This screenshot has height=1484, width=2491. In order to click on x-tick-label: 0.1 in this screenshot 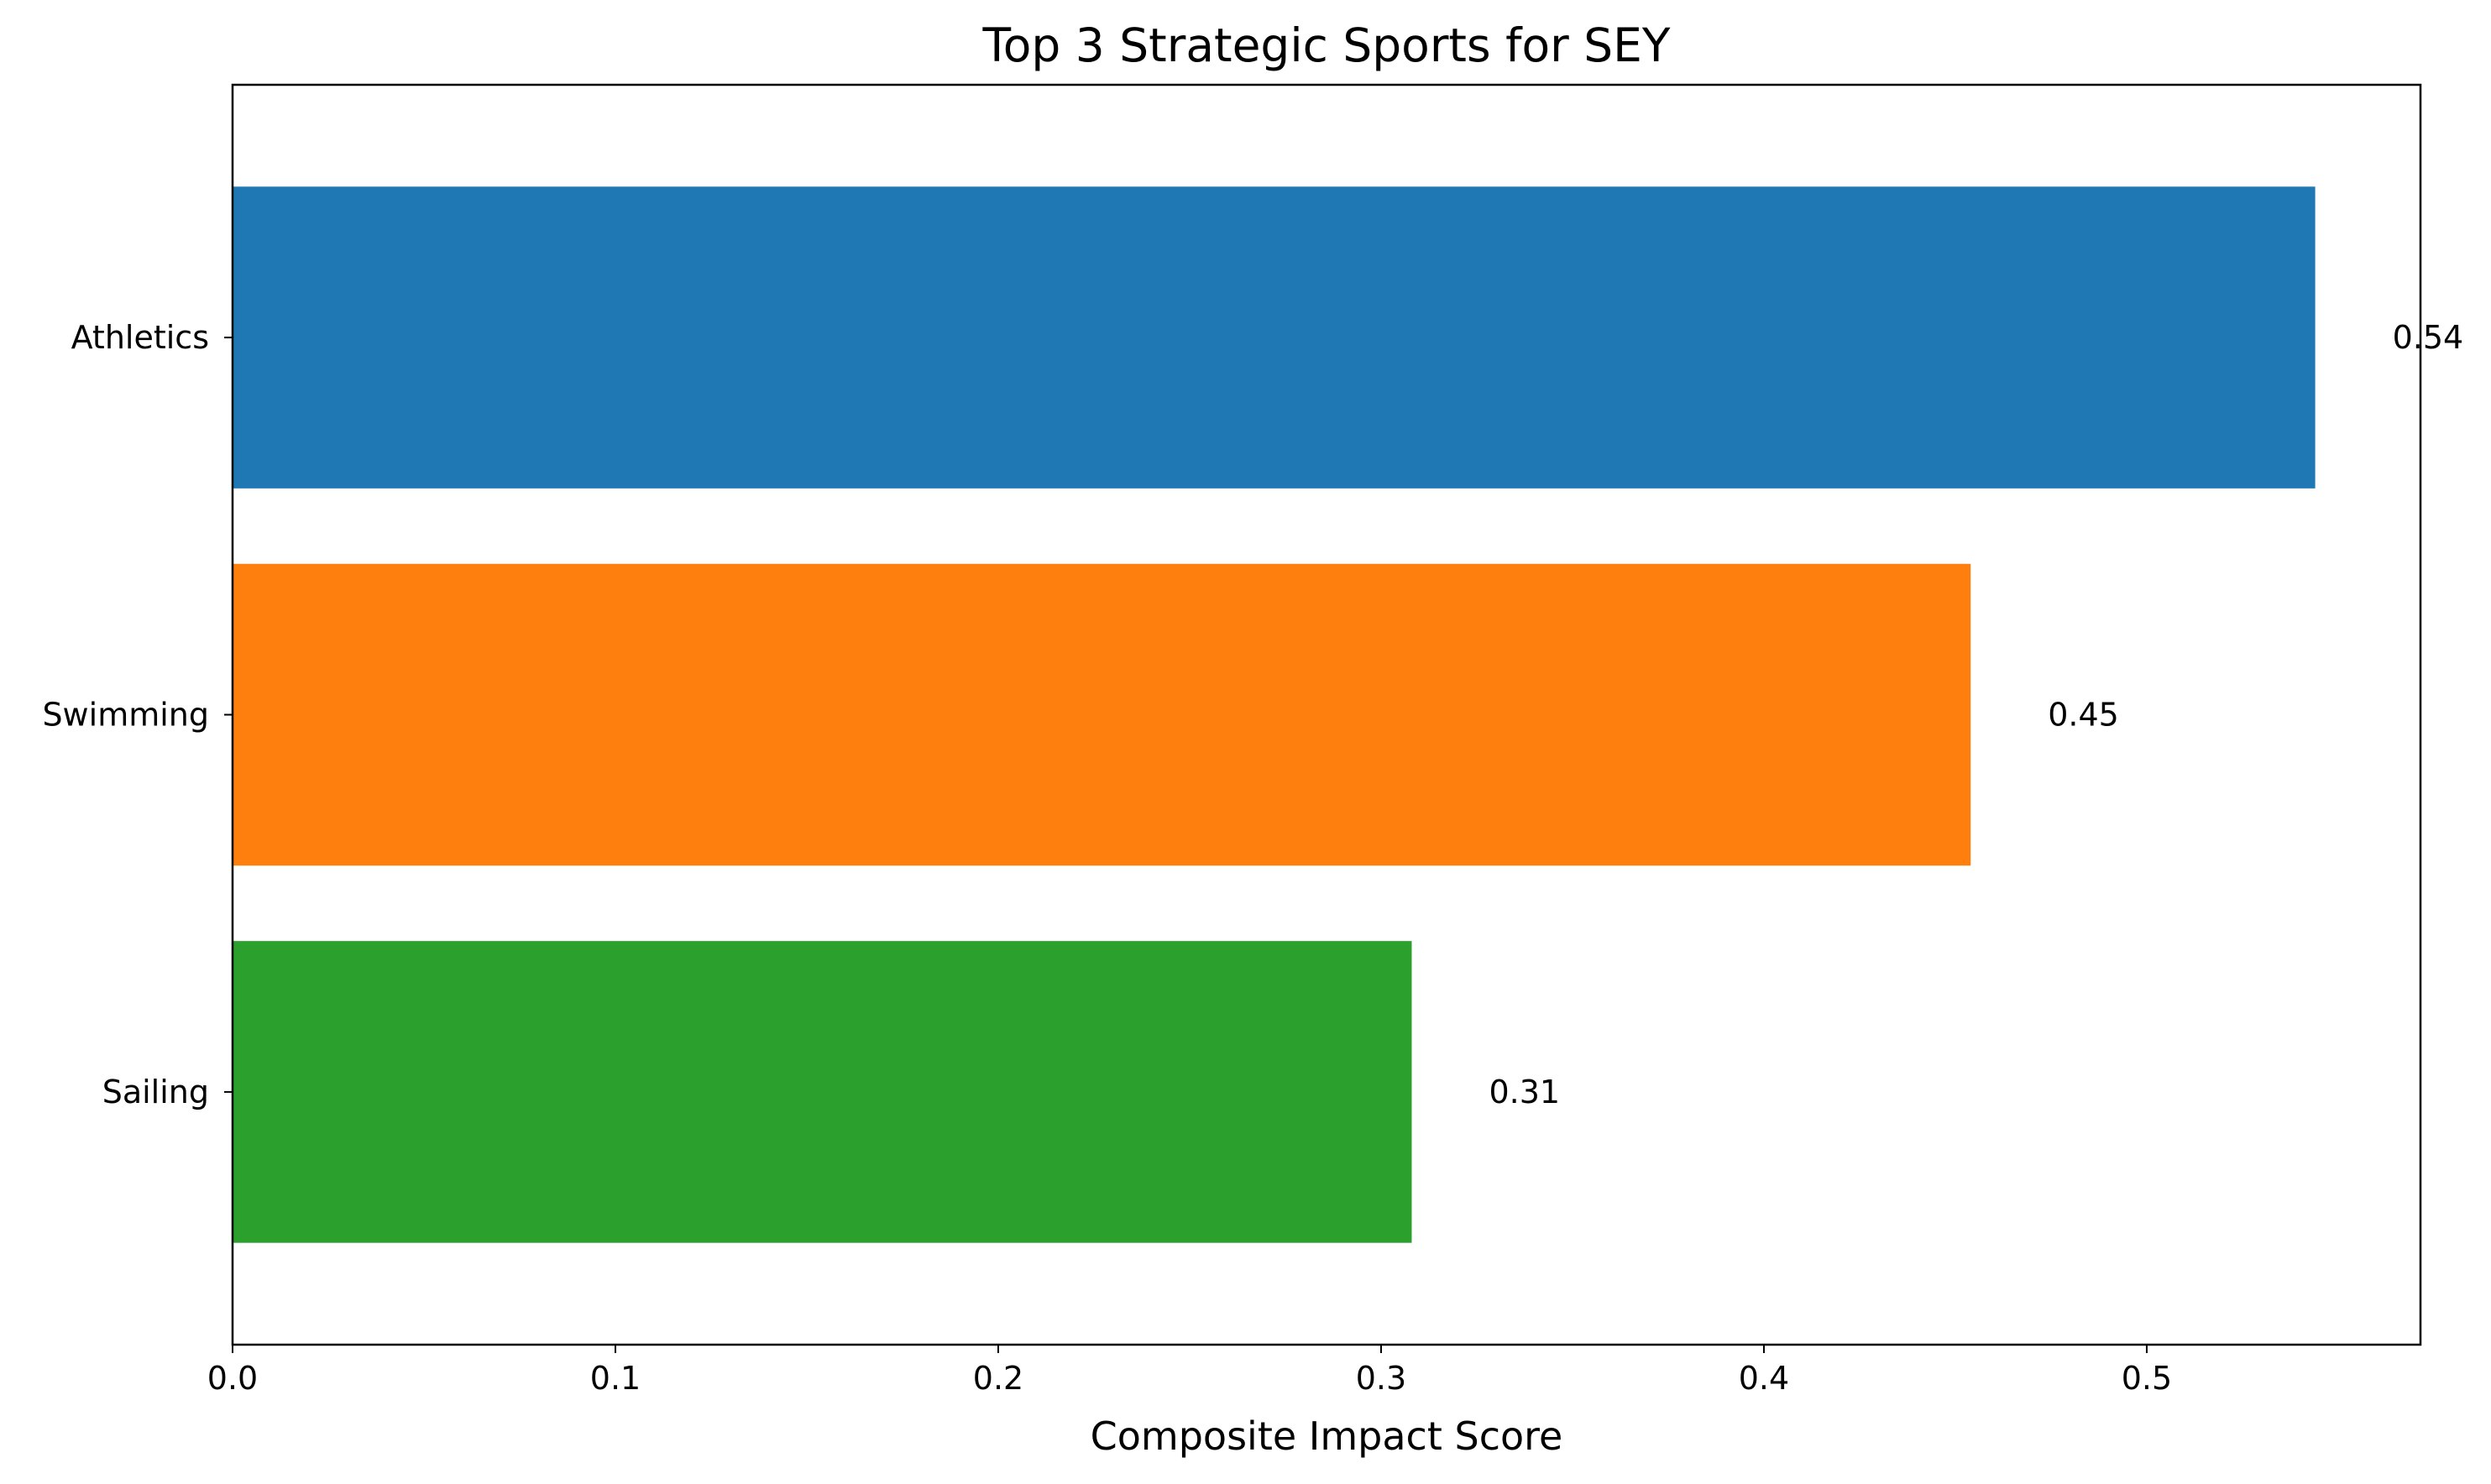, I will do `click(615, 1378)`.